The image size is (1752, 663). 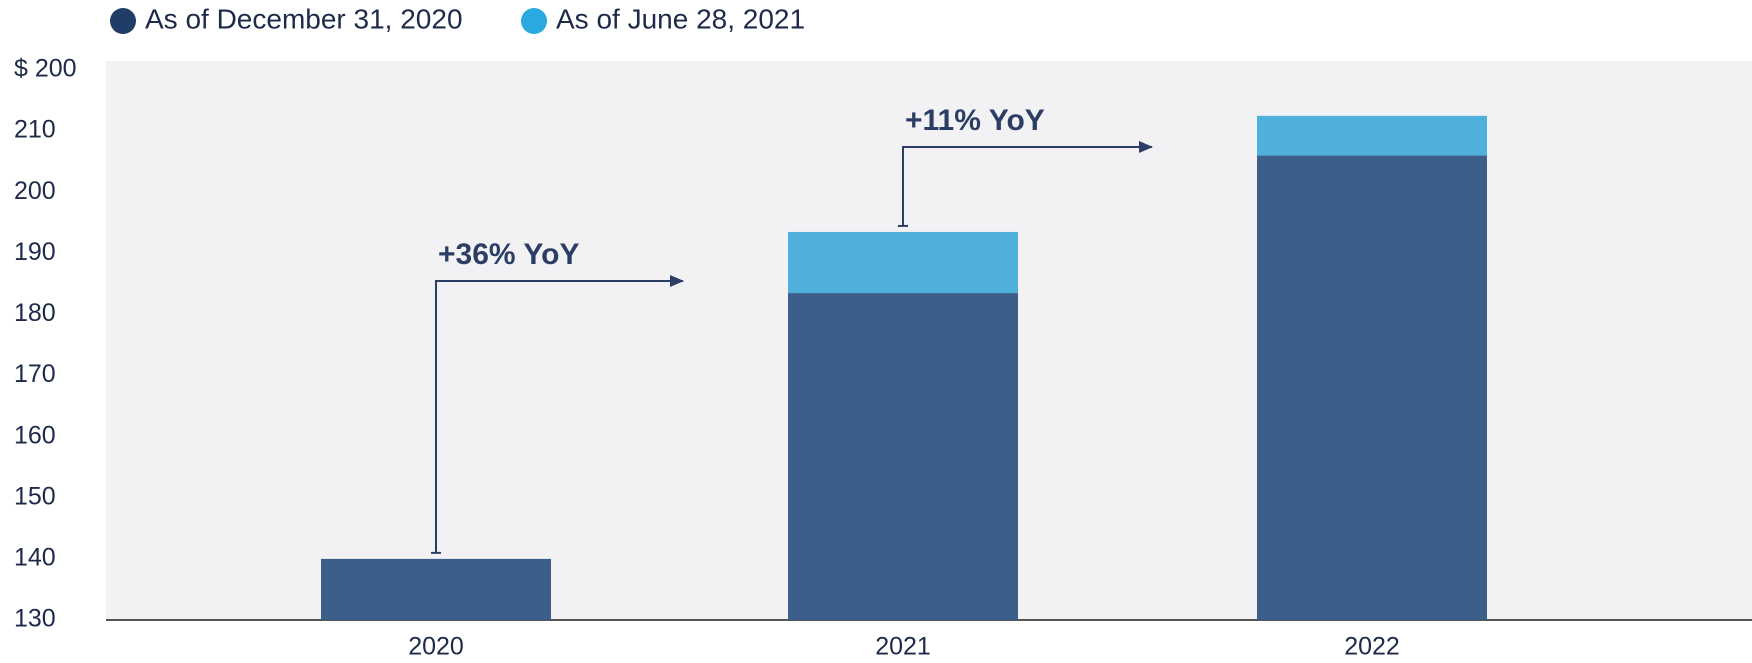 I want to click on y-tick-label: 200, so click(x=35, y=191).